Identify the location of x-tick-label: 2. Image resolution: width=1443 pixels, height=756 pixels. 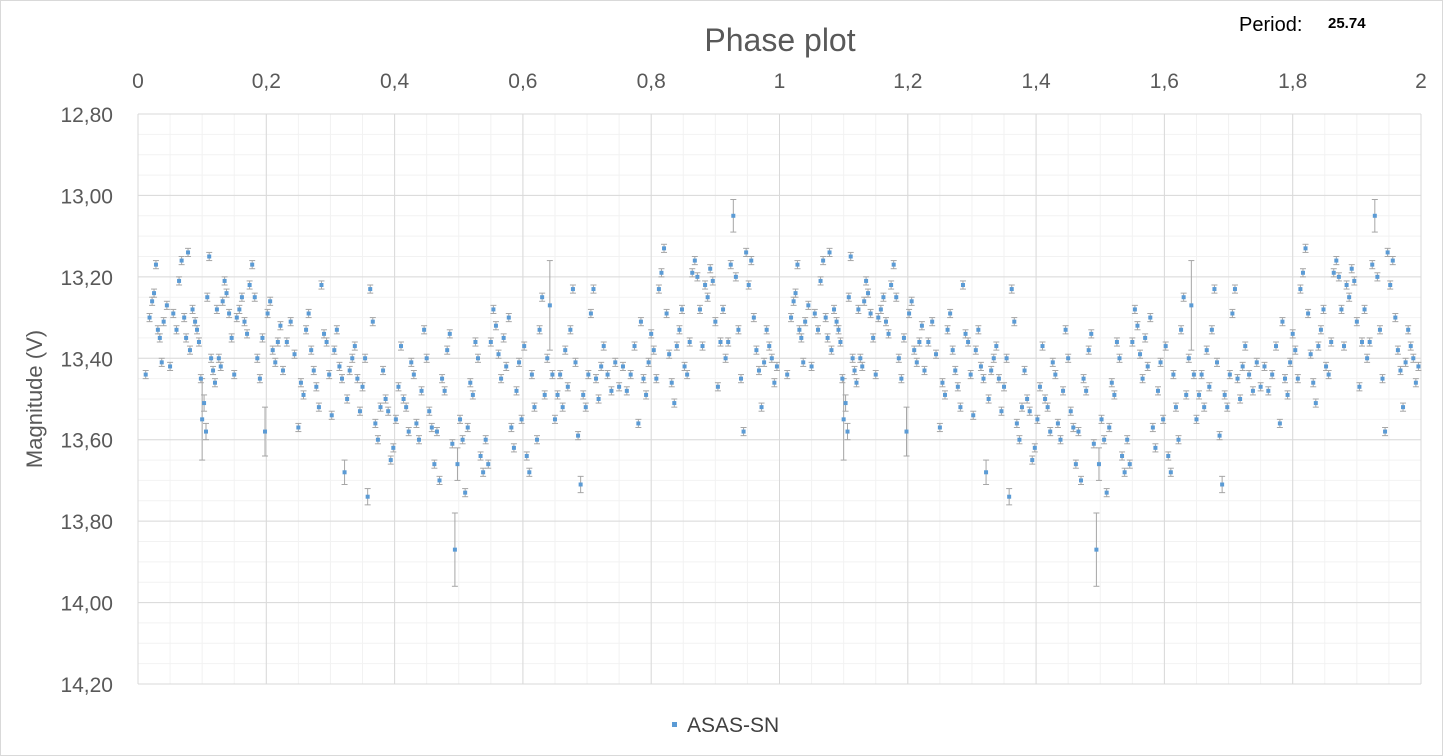
(1421, 81).